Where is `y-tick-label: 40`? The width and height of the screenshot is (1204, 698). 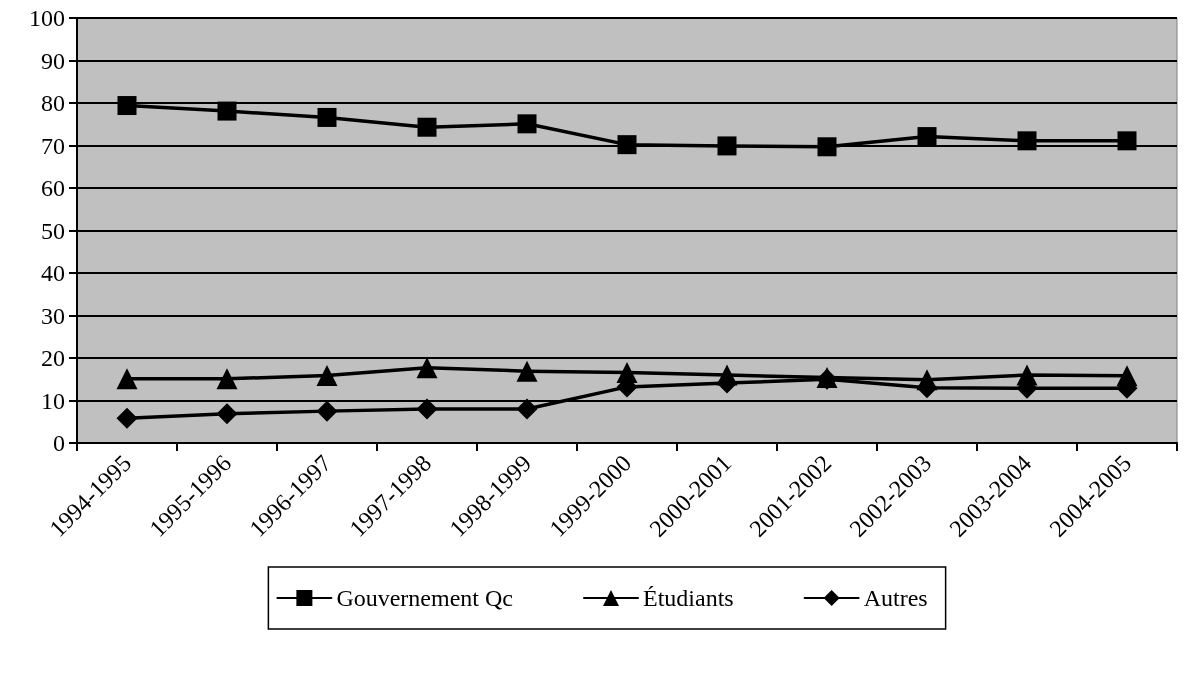
y-tick-label: 40 is located at coordinates (53, 273).